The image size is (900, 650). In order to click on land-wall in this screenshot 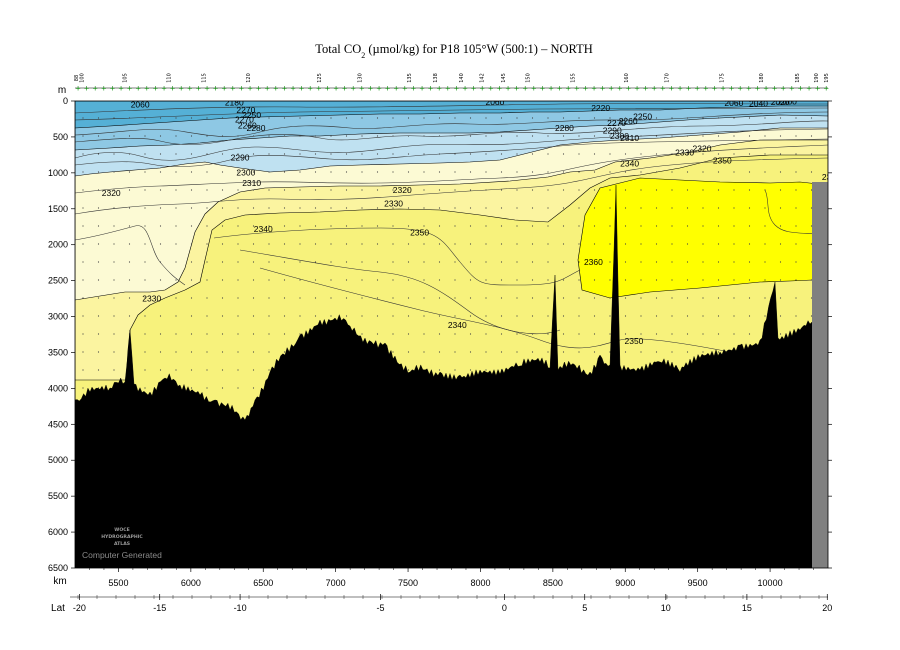, I will do `click(820, 375)`.